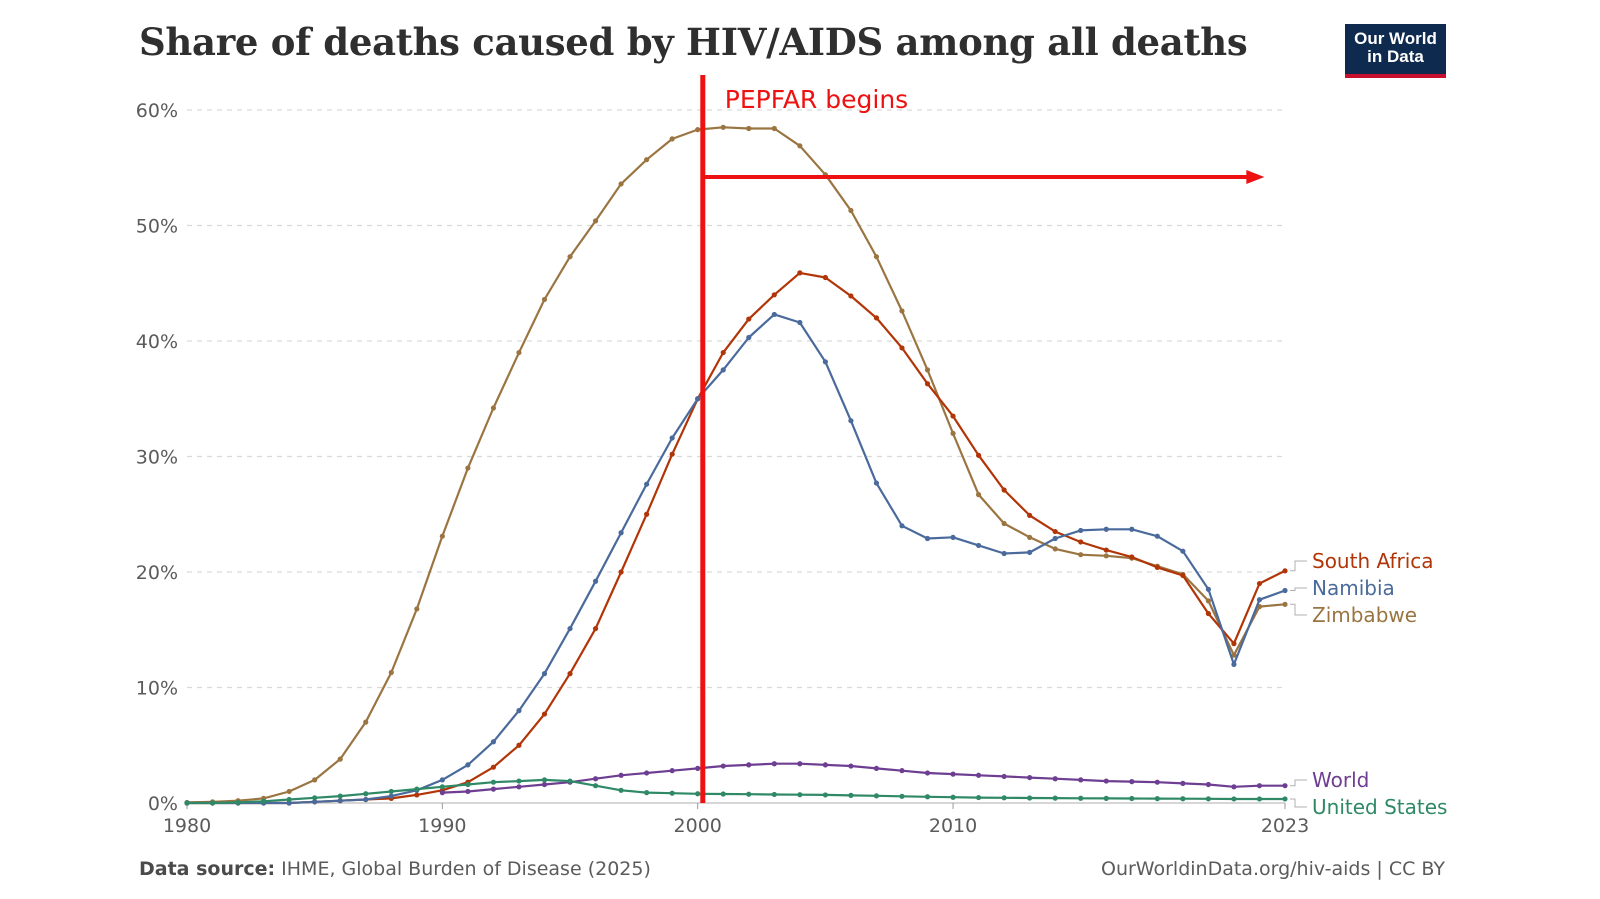 The image size is (1600, 899). Describe the element at coordinates (1273, 869) in the screenshot. I see `source-url-link: OurWorldinData.org/hiv-aids | CC BY` at that location.